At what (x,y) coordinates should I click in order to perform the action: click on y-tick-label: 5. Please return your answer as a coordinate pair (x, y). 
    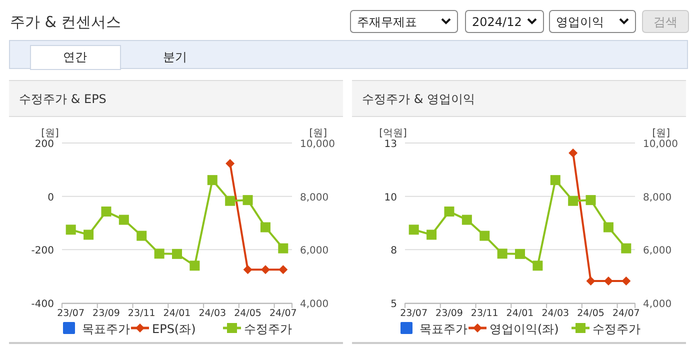
    Looking at the image, I should click on (393, 304).